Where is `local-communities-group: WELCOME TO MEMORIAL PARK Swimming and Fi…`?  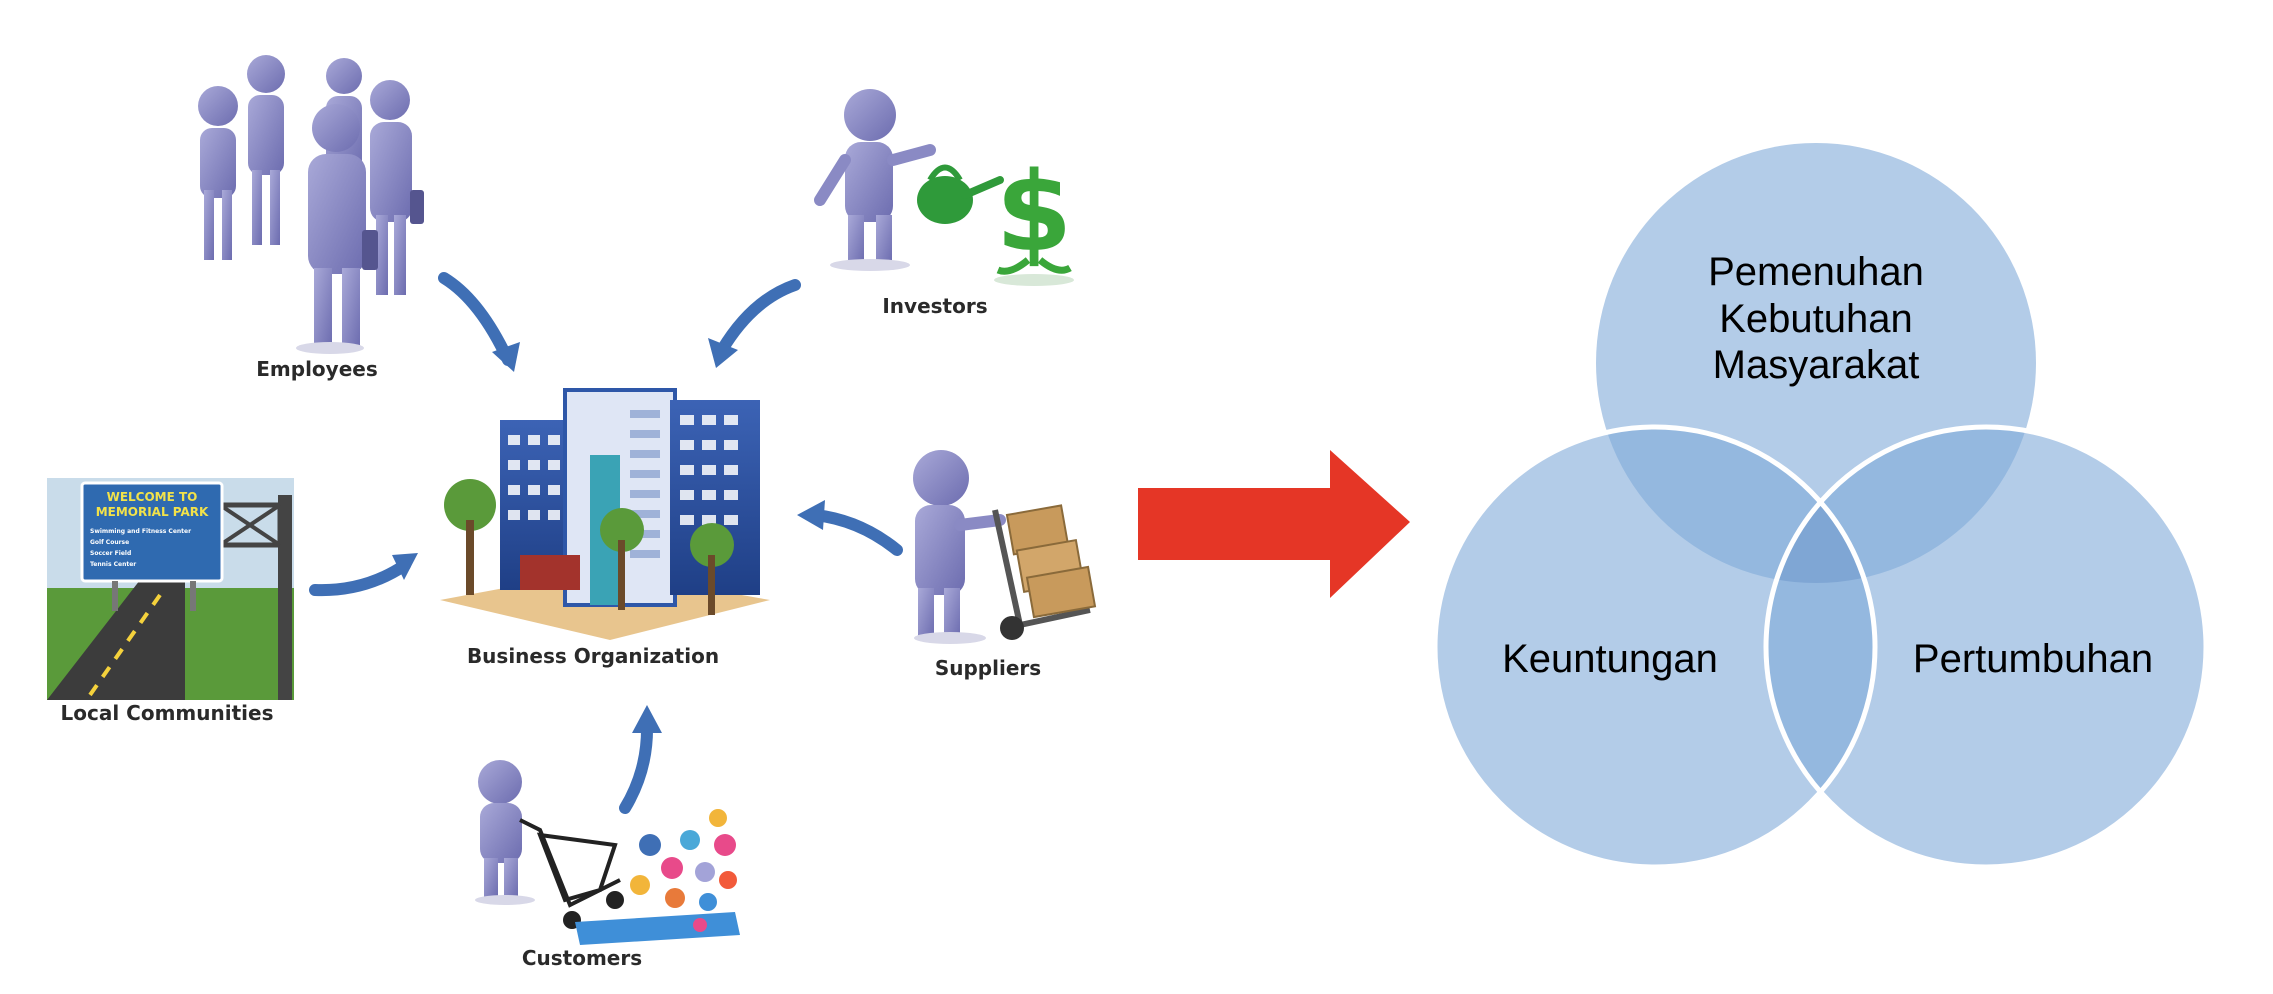 local-communities-group: WELCOME TO MEMORIAL PARK Swimming and Fi… is located at coordinates (232, 601).